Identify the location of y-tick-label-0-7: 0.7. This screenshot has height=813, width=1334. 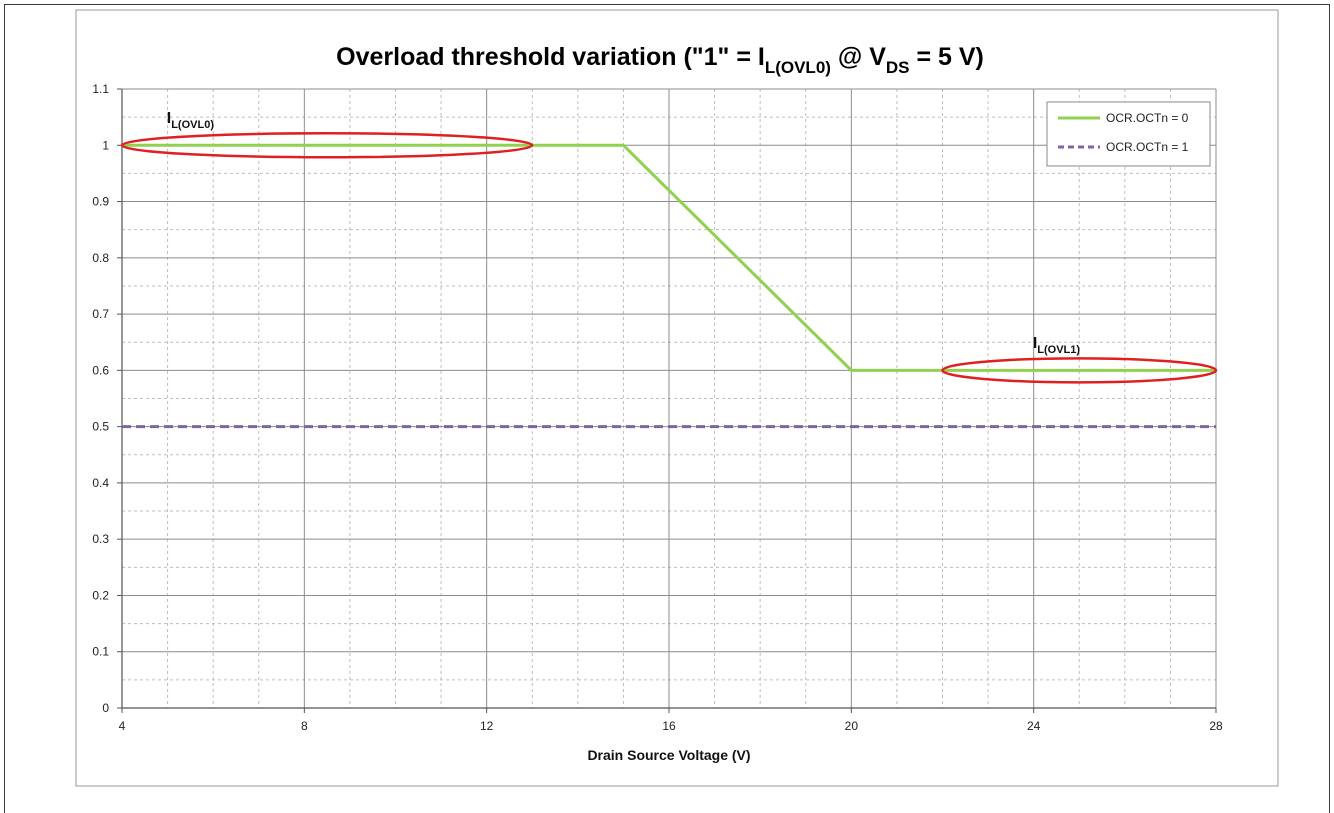
(100, 314).